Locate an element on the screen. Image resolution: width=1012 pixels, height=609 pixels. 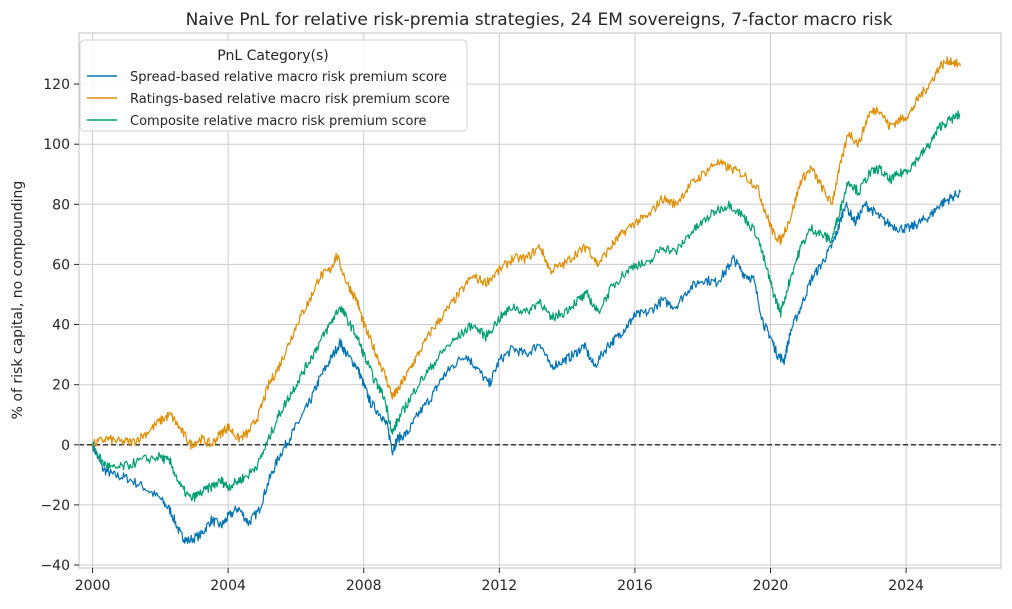
x-axis: 2000 2004 2008 2012 2016 2020 2024 is located at coordinates (499, 581).